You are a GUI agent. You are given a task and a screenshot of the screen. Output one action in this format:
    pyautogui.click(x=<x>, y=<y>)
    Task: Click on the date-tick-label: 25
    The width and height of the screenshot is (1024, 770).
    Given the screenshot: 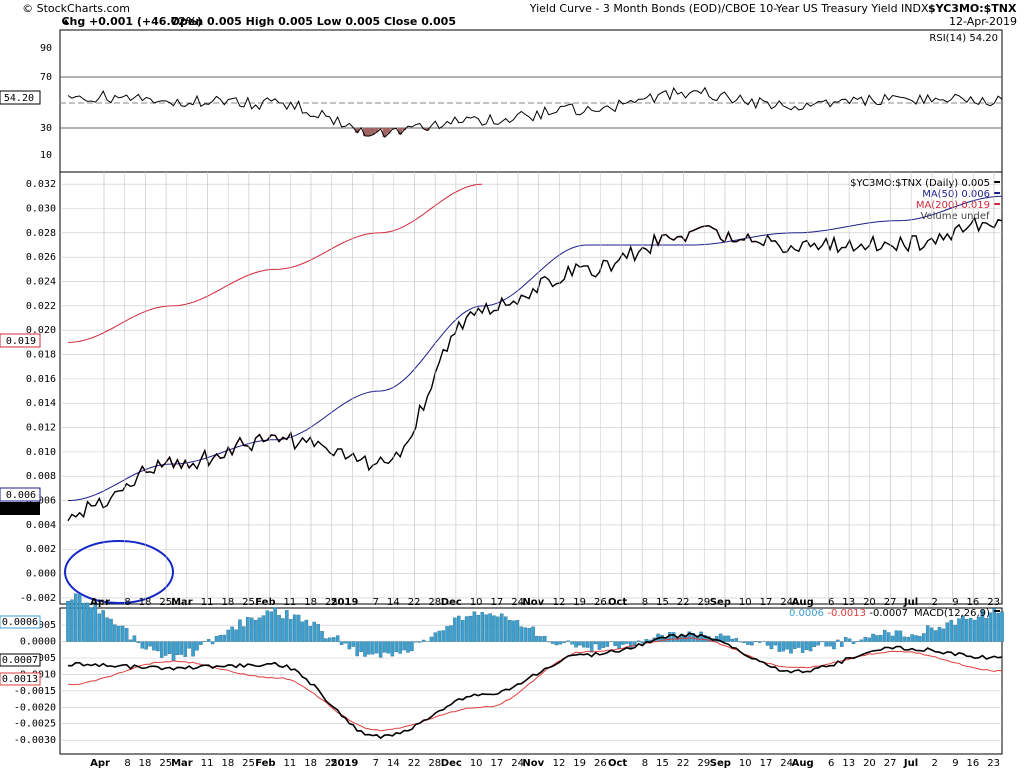 What is the action you would take?
    pyautogui.click(x=248, y=602)
    